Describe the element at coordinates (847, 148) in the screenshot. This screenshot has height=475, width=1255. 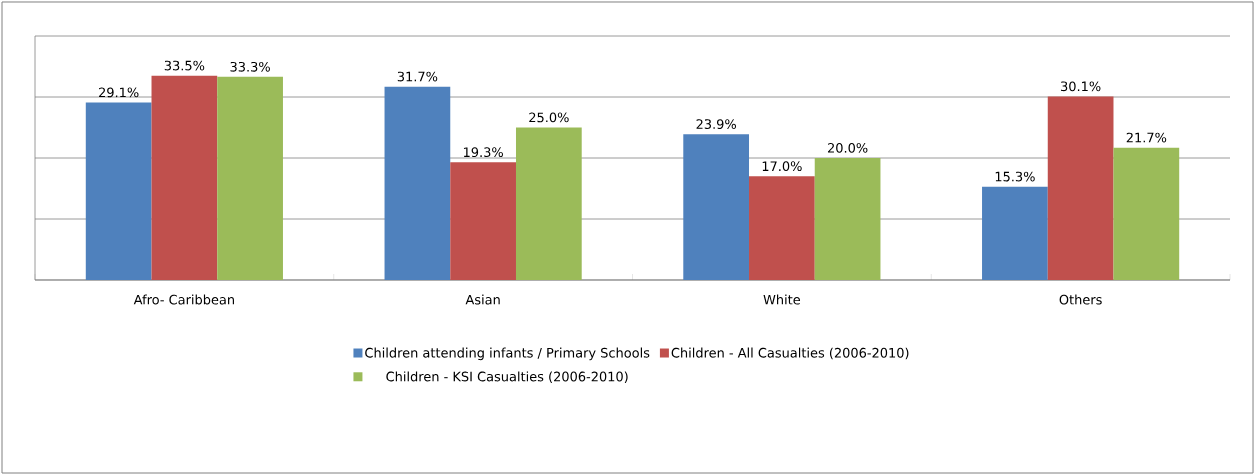
I see `data-label: 20.0%` at that location.